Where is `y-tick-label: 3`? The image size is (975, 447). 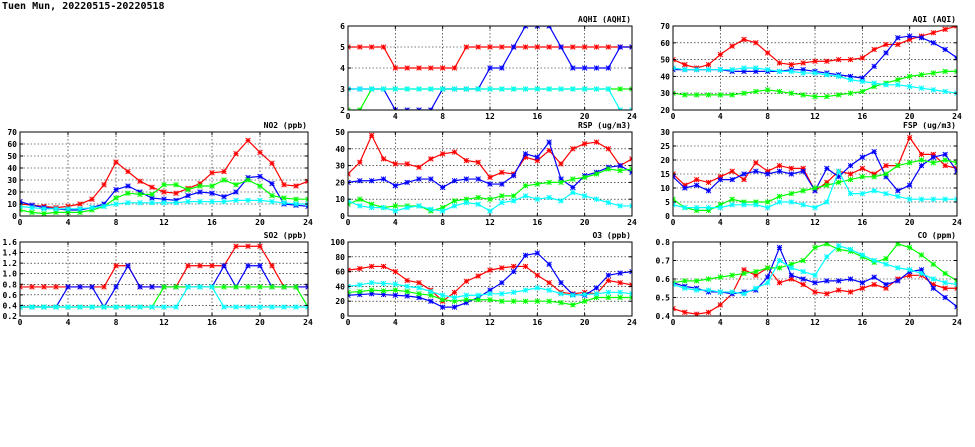
y-tick-label: 3 is located at coordinates (342, 89).